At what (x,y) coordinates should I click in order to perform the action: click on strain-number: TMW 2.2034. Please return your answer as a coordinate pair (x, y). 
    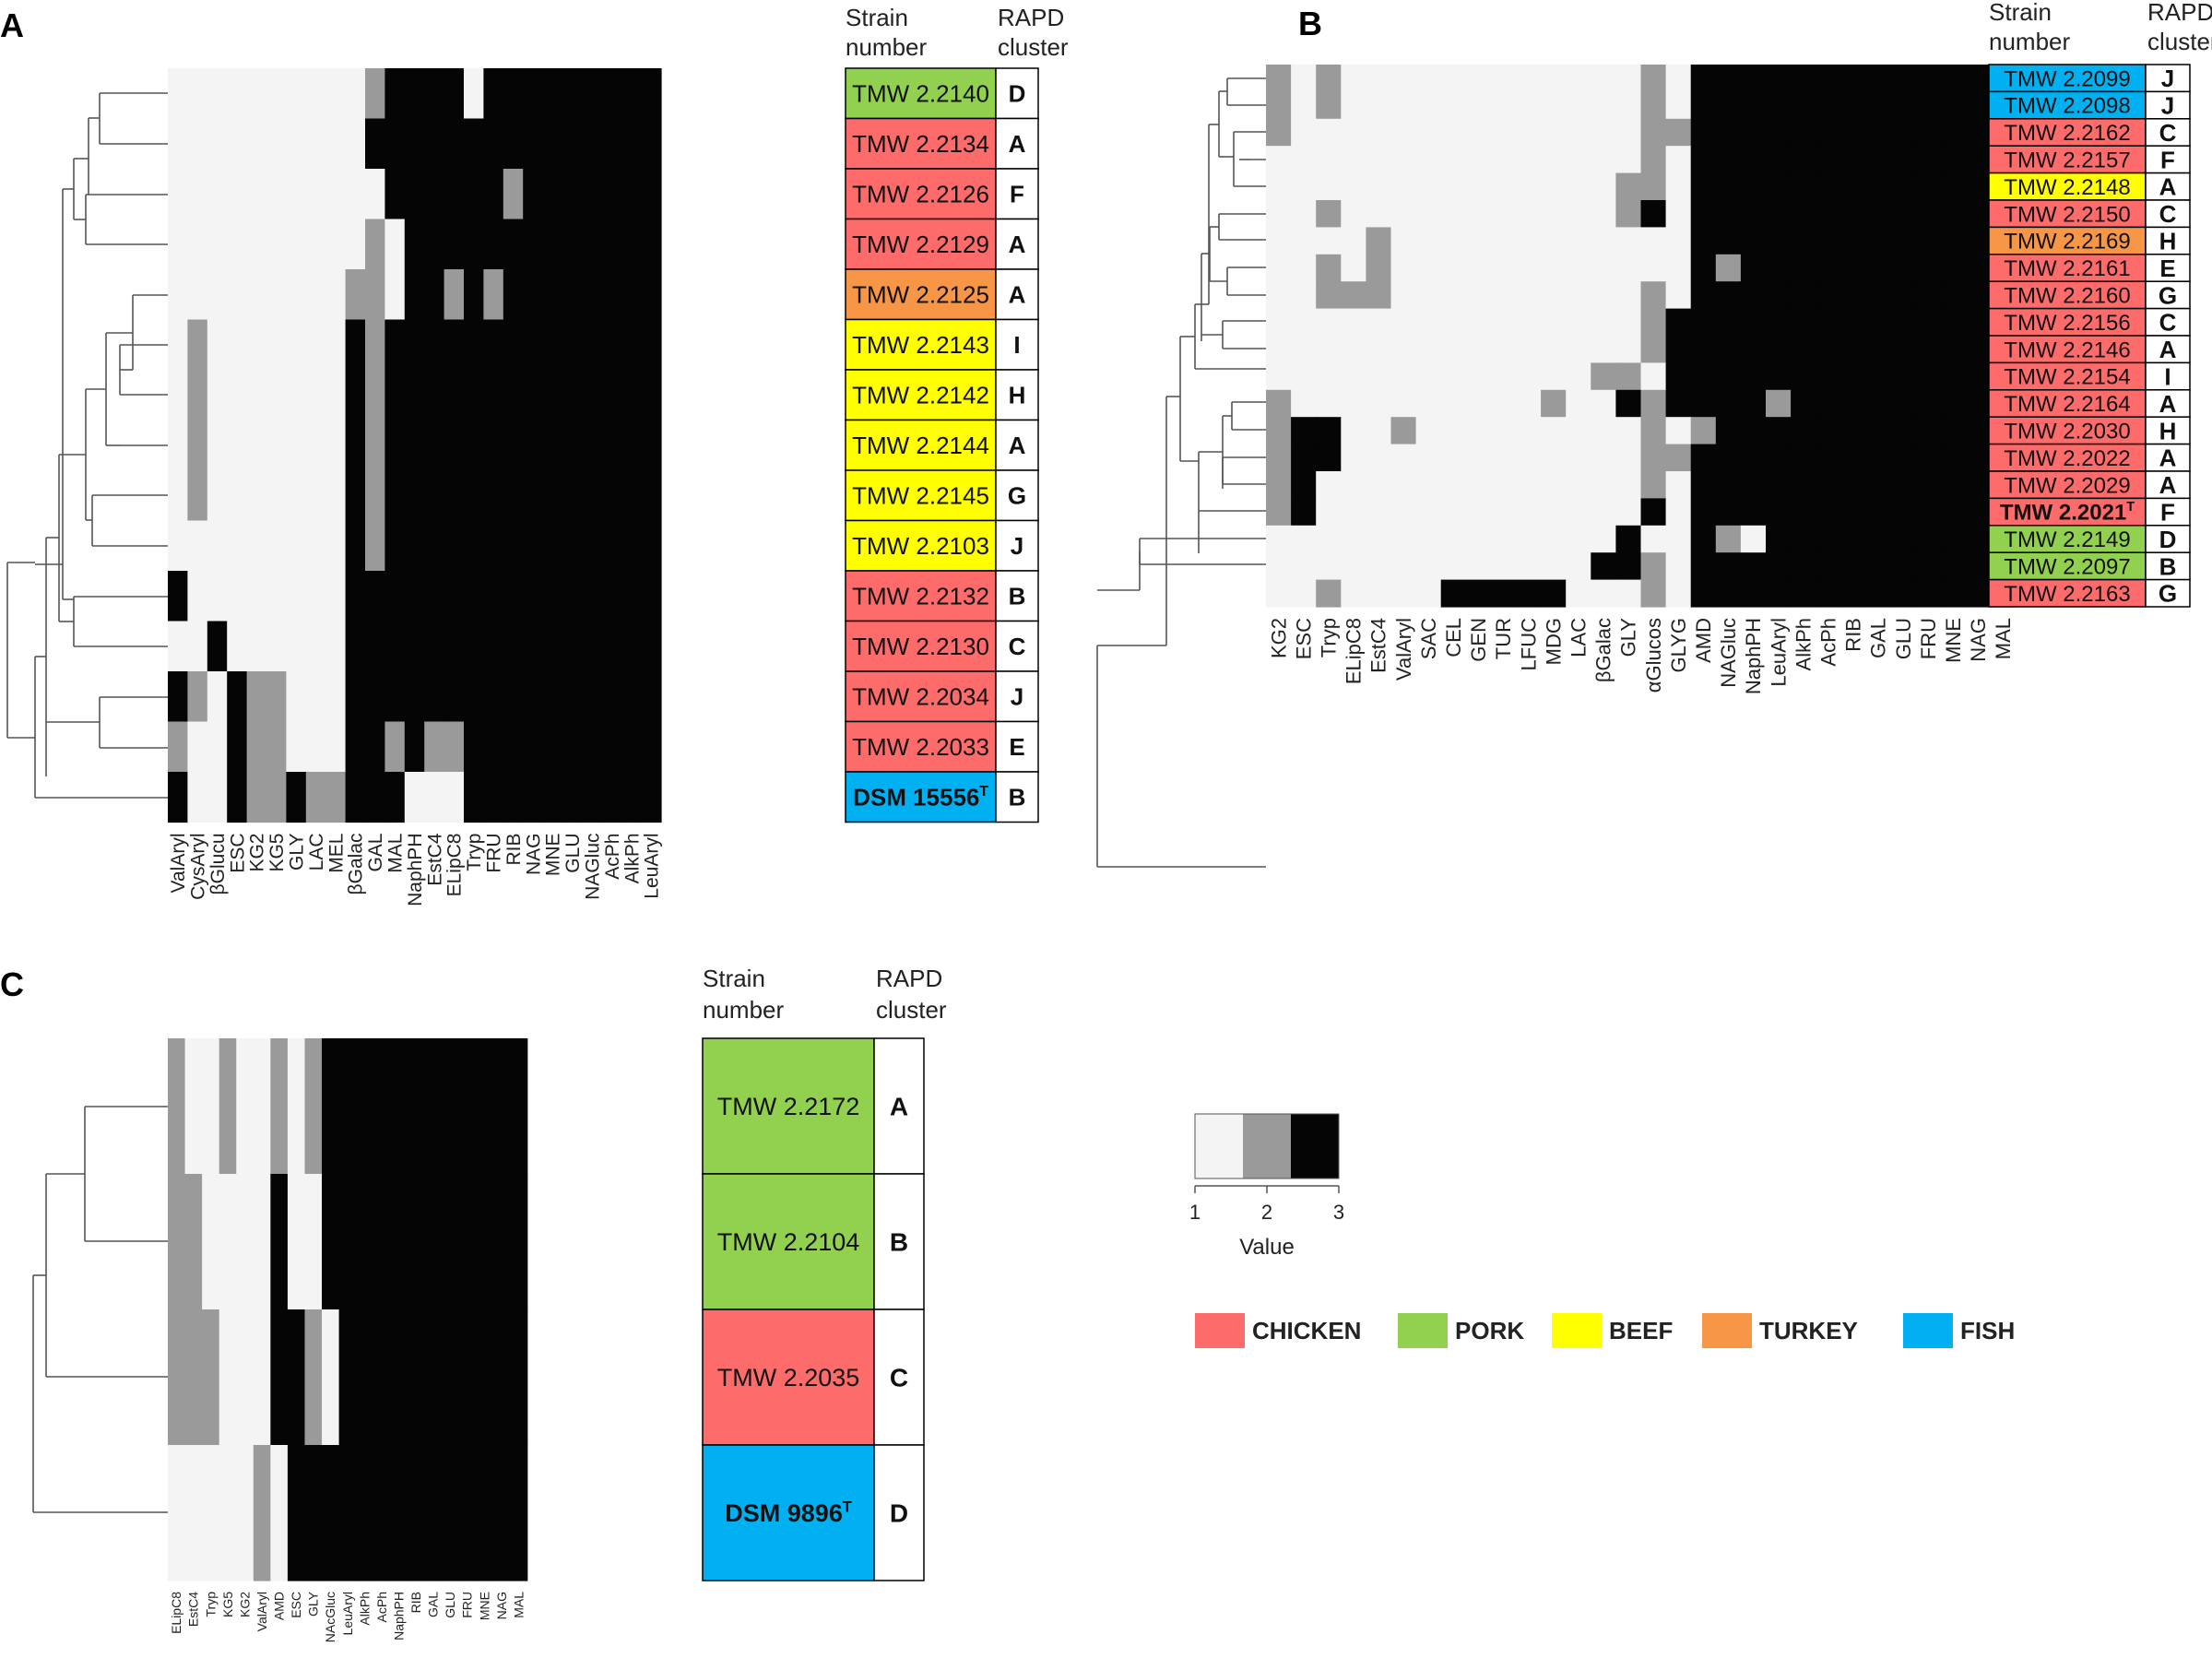
    Looking at the image, I should click on (921, 697).